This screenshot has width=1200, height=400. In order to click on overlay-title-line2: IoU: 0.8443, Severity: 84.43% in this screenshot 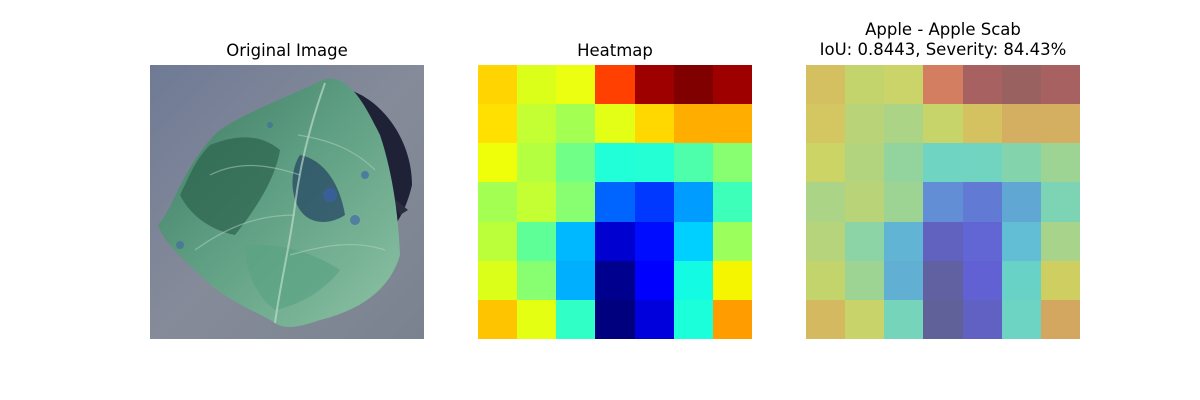, I will do `click(943, 50)`.